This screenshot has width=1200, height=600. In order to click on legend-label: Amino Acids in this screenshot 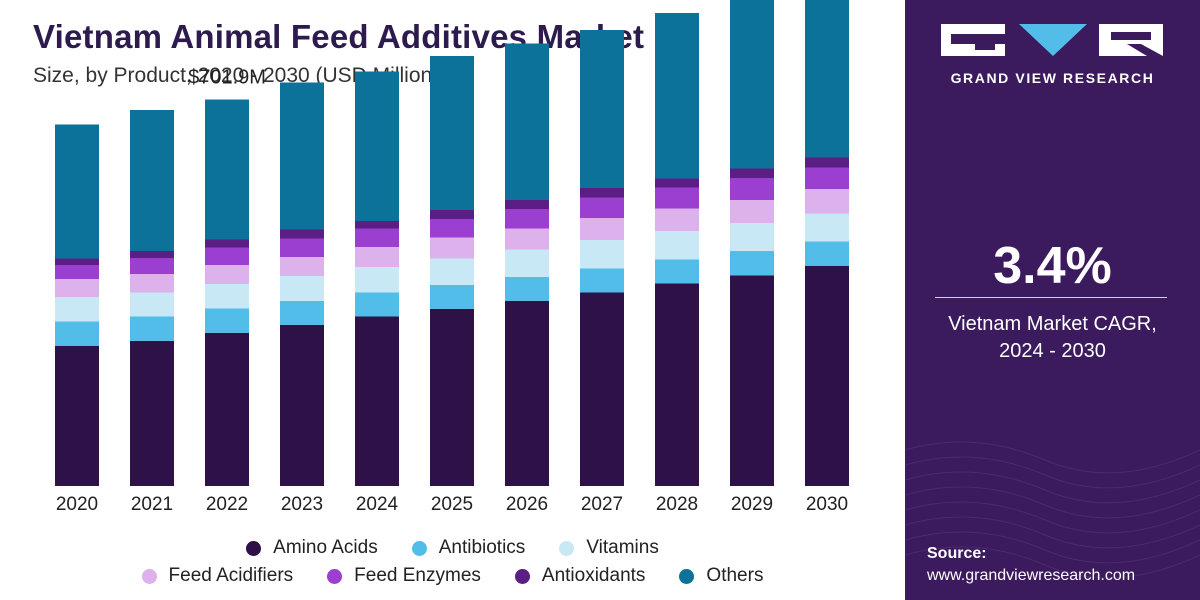, I will do `click(325, 547)`.